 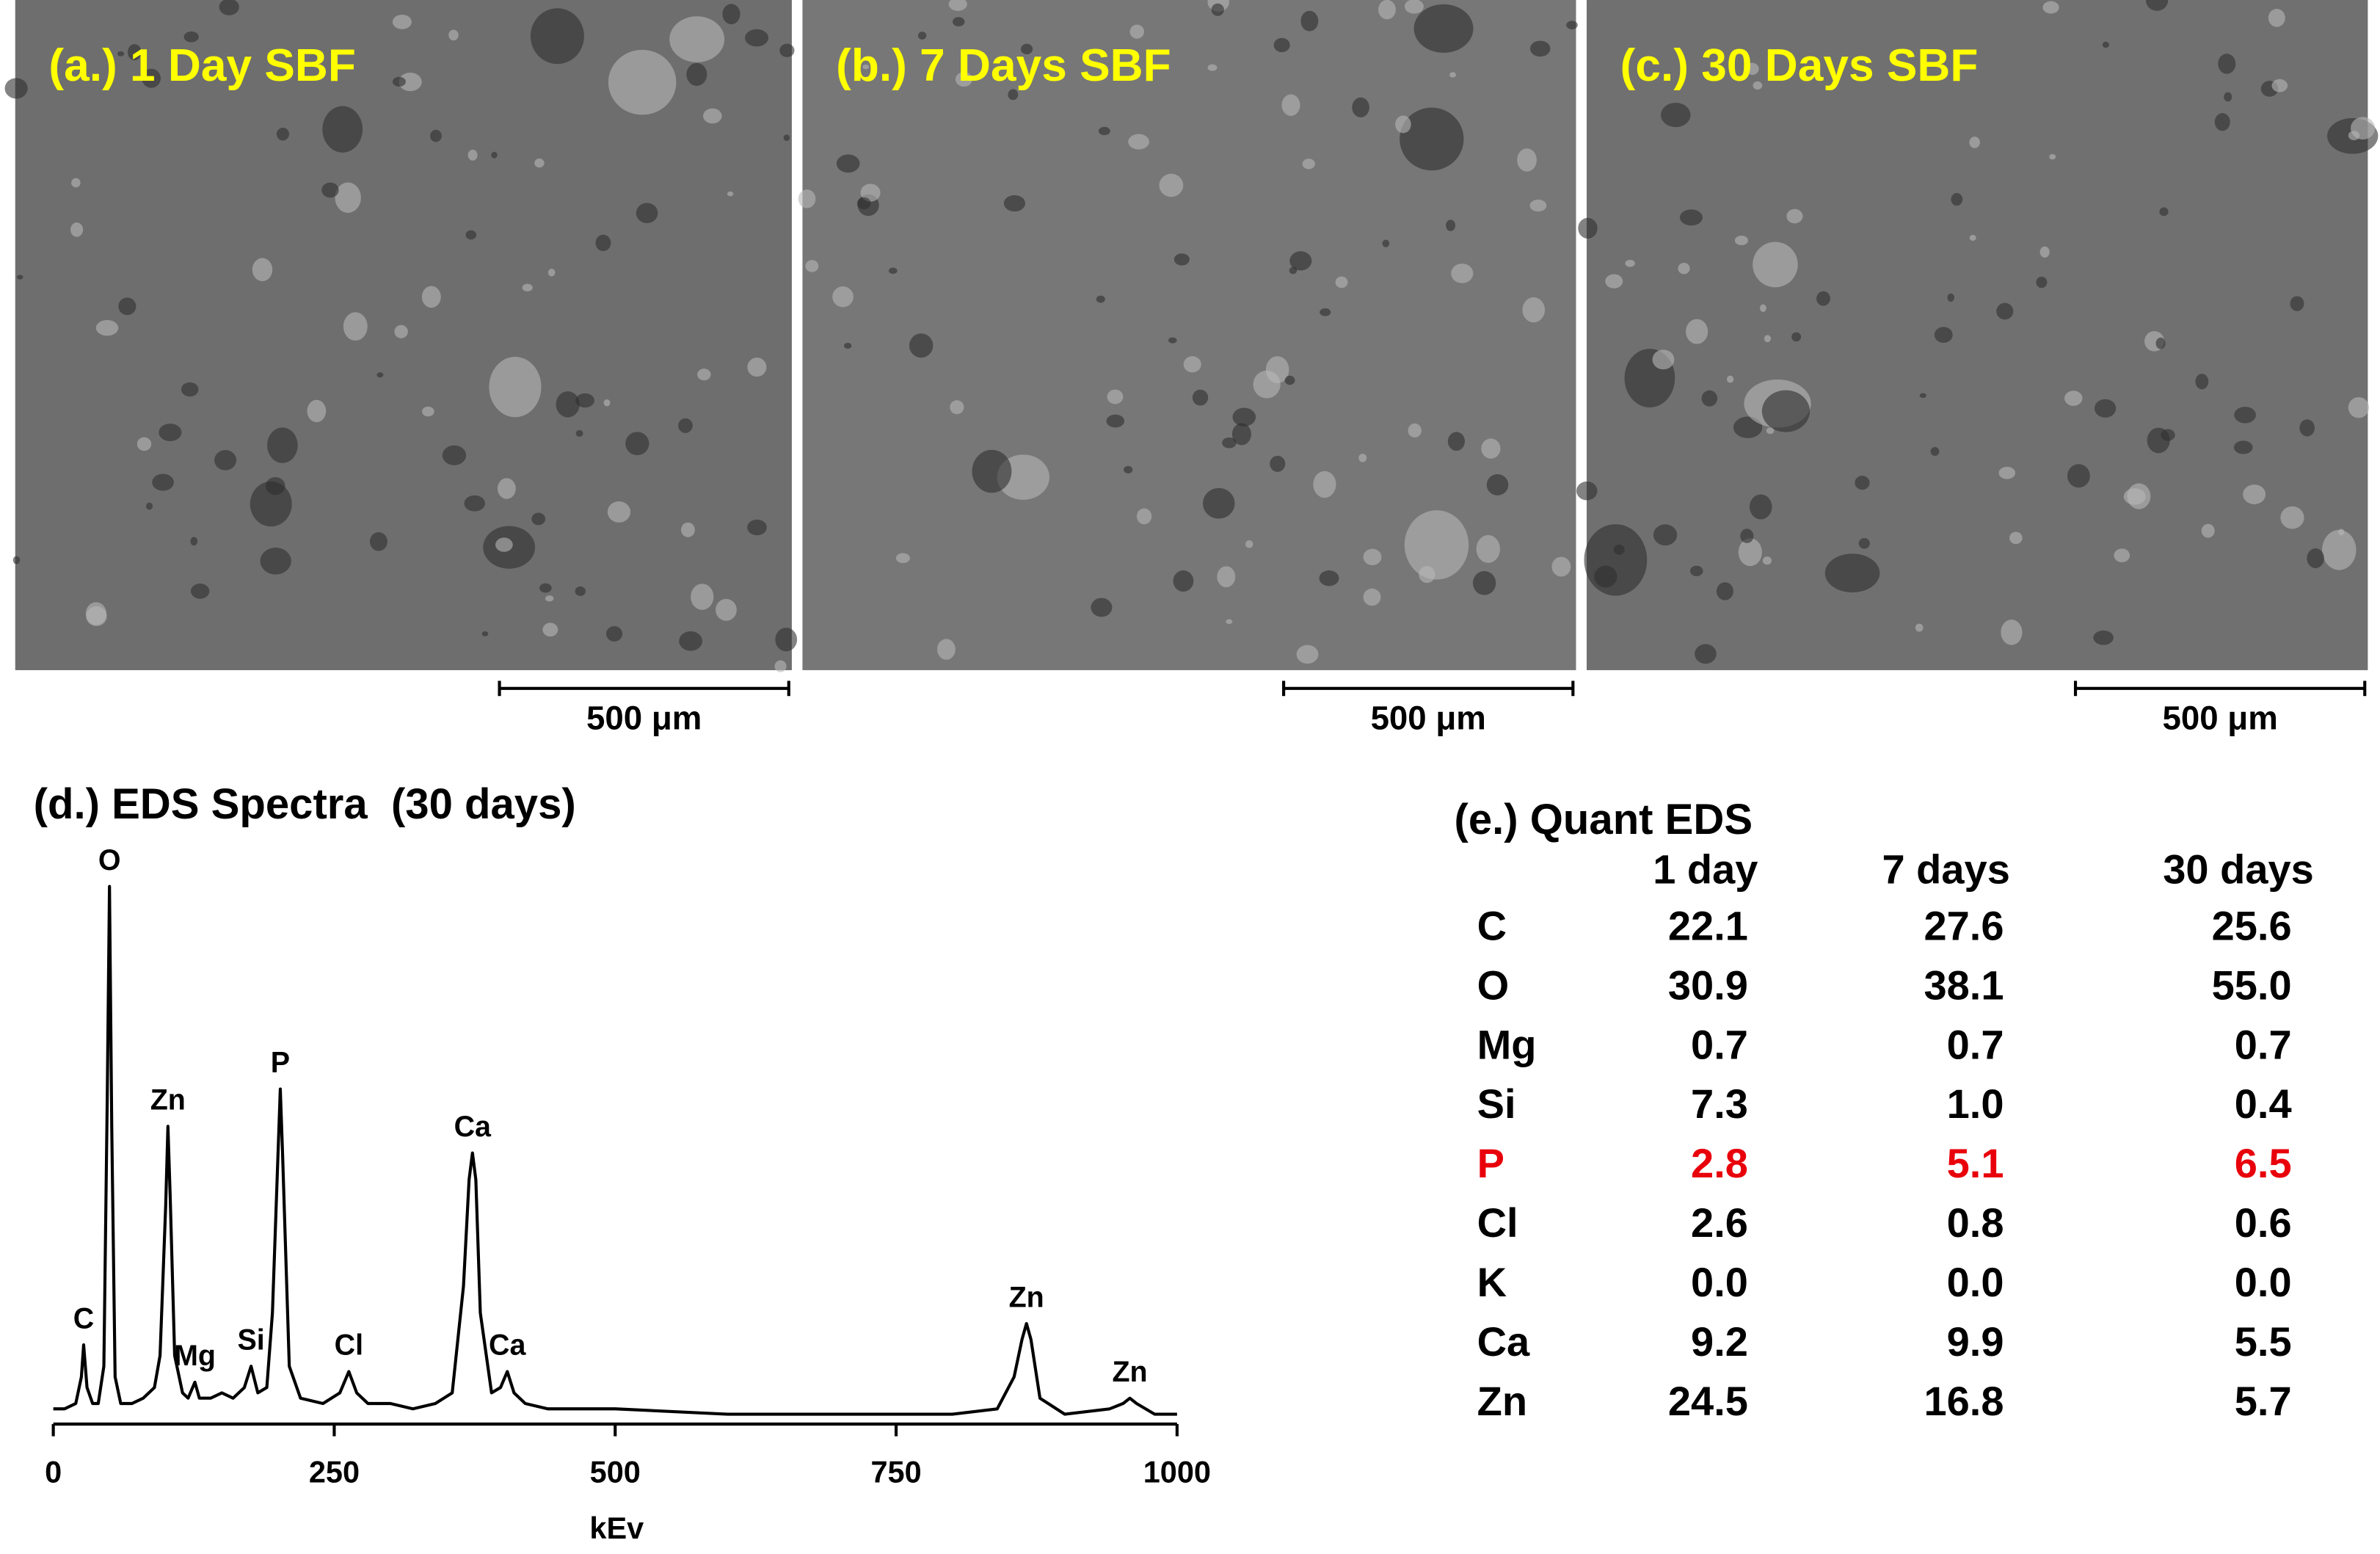 I want to click on peak-label: Ca, so click(x=507, y=1345).